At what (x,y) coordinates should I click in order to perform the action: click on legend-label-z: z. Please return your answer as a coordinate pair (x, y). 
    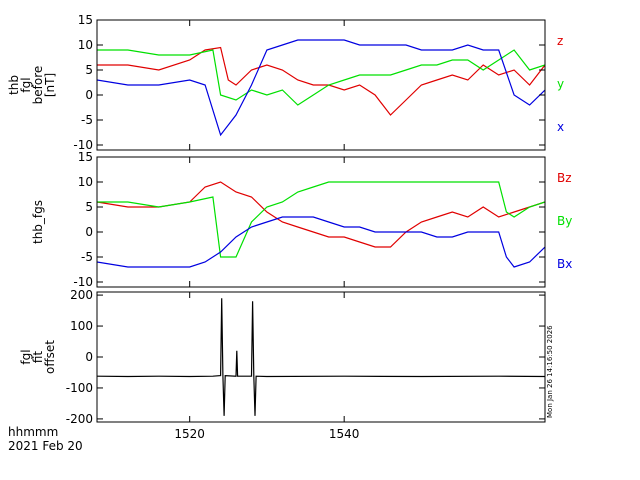
    Looking at the image, I should click on (560, 41).